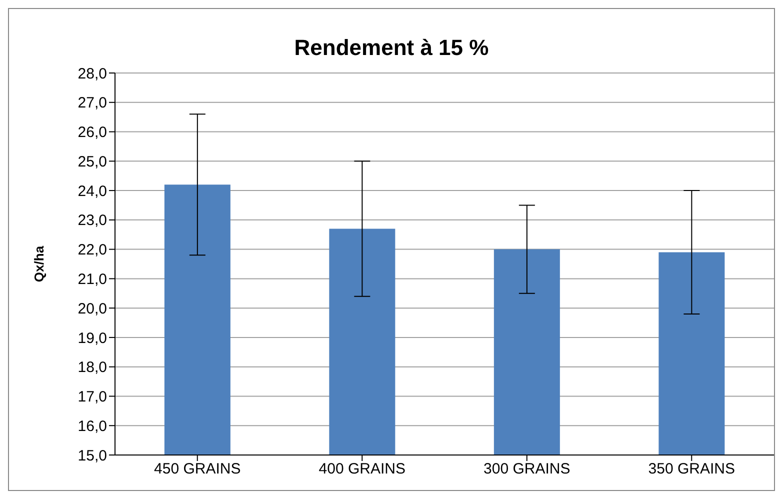  I want to click on x-tick-label: 350 GRAINS, so click(691, 469).